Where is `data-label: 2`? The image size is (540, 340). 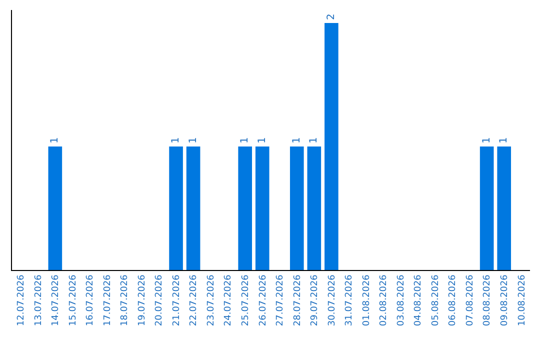 data-label: 2 is located at coordinates (331, 17).